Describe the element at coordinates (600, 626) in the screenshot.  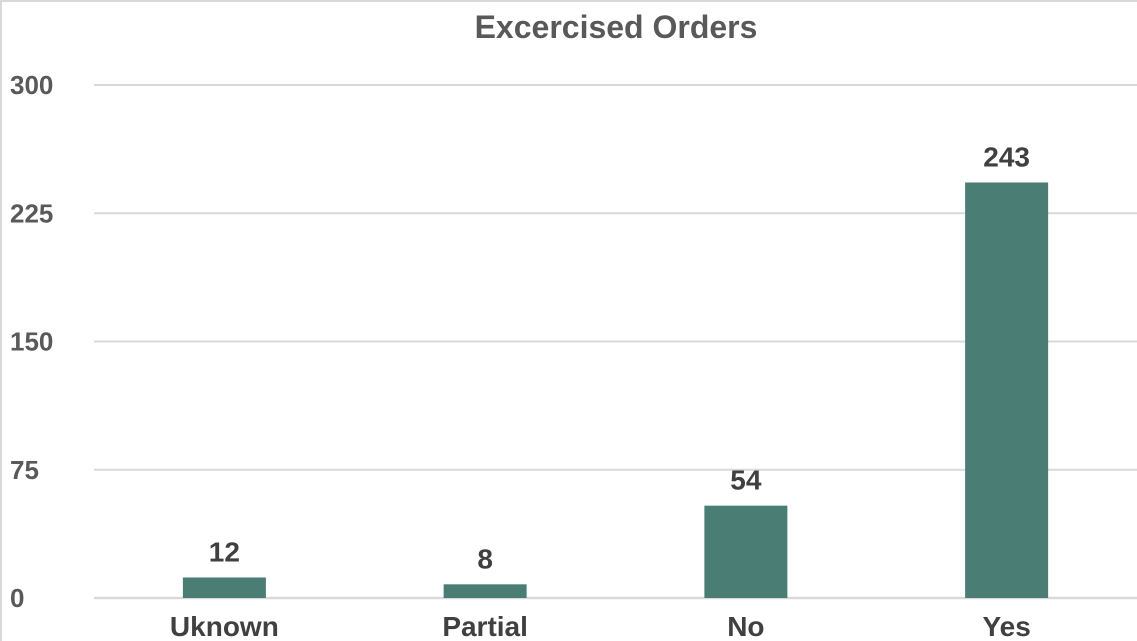
I see `x-axis-category-labels: Uknown Partial No Yes` at that location.